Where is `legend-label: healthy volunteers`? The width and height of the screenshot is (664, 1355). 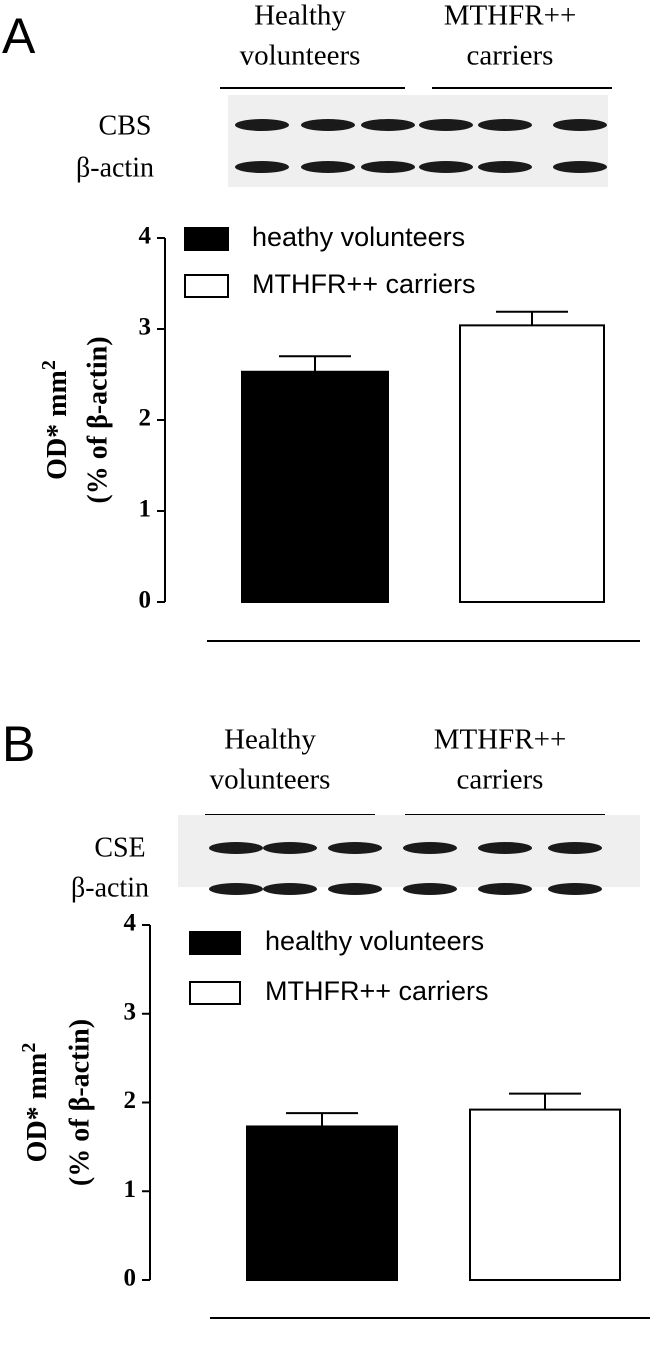 legend-label: healthy volunteers is located at coordinates (374, 941).